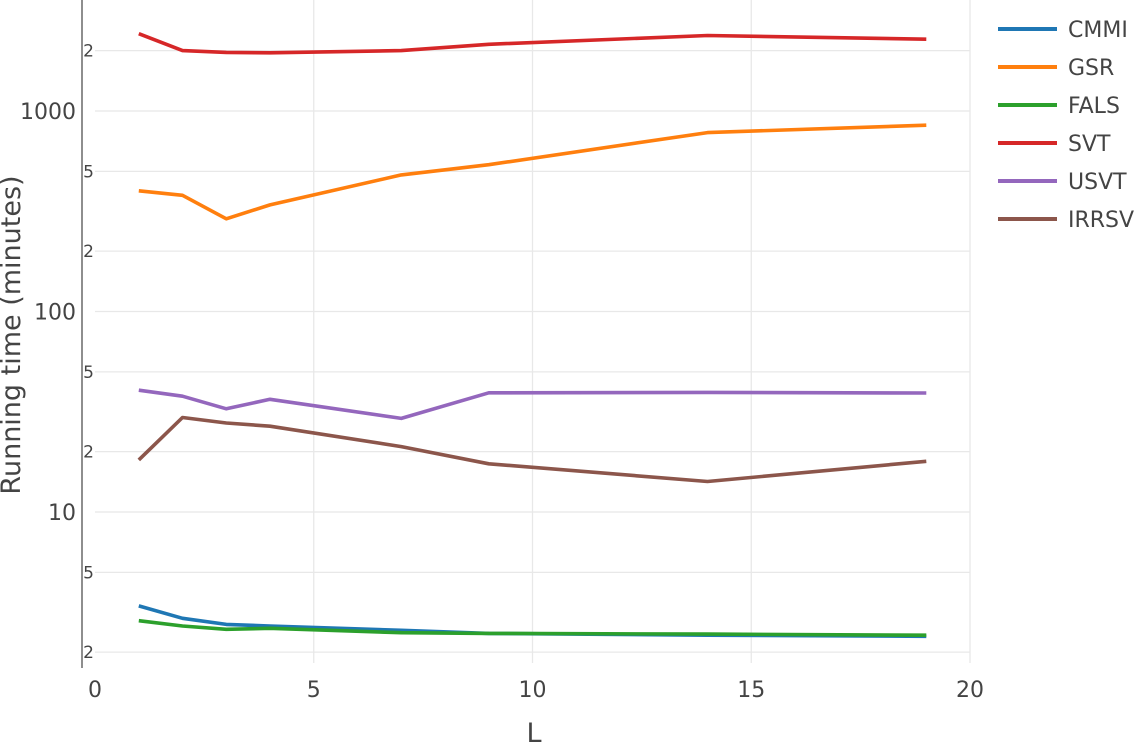 The height and width of the screenshot is (746, 1144). What do you see at coordinates (533, 690) in the screenshot?
I see `x-tick-label: 10` at bounding box center [533, 690].